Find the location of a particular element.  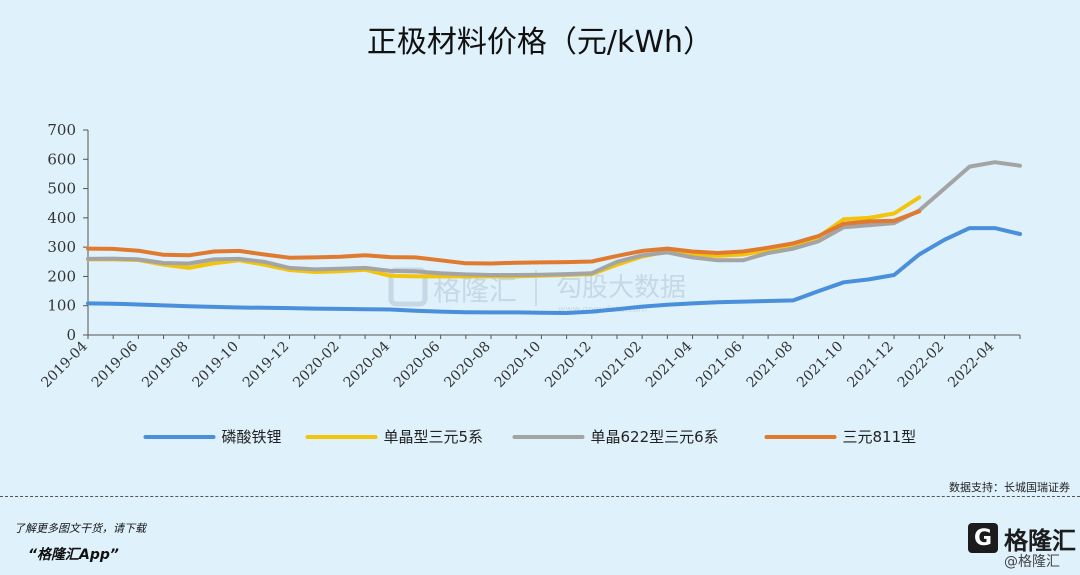

x-tick-label: 2021-06 is located at coordinates (719, 364).